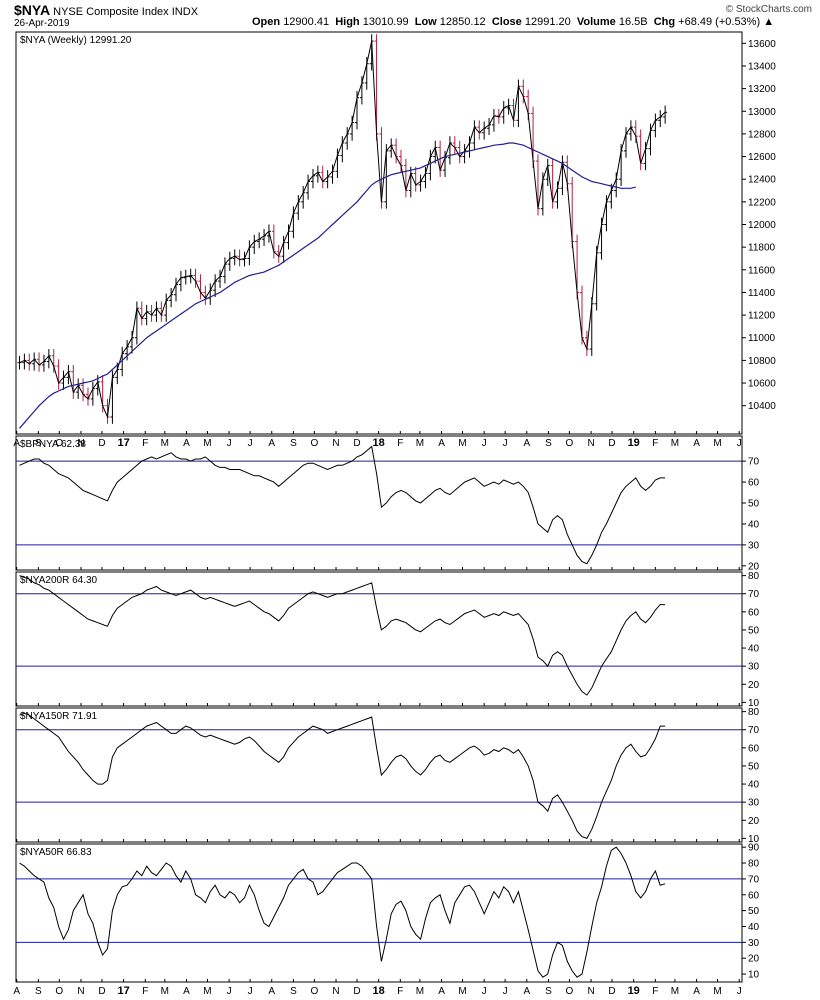 This screenshot has height=1000, width=820. What do you see at coordinates (633, 22) in the screenshot?
I see `volume-value: 16.5B` at bounding box center [633, 22].